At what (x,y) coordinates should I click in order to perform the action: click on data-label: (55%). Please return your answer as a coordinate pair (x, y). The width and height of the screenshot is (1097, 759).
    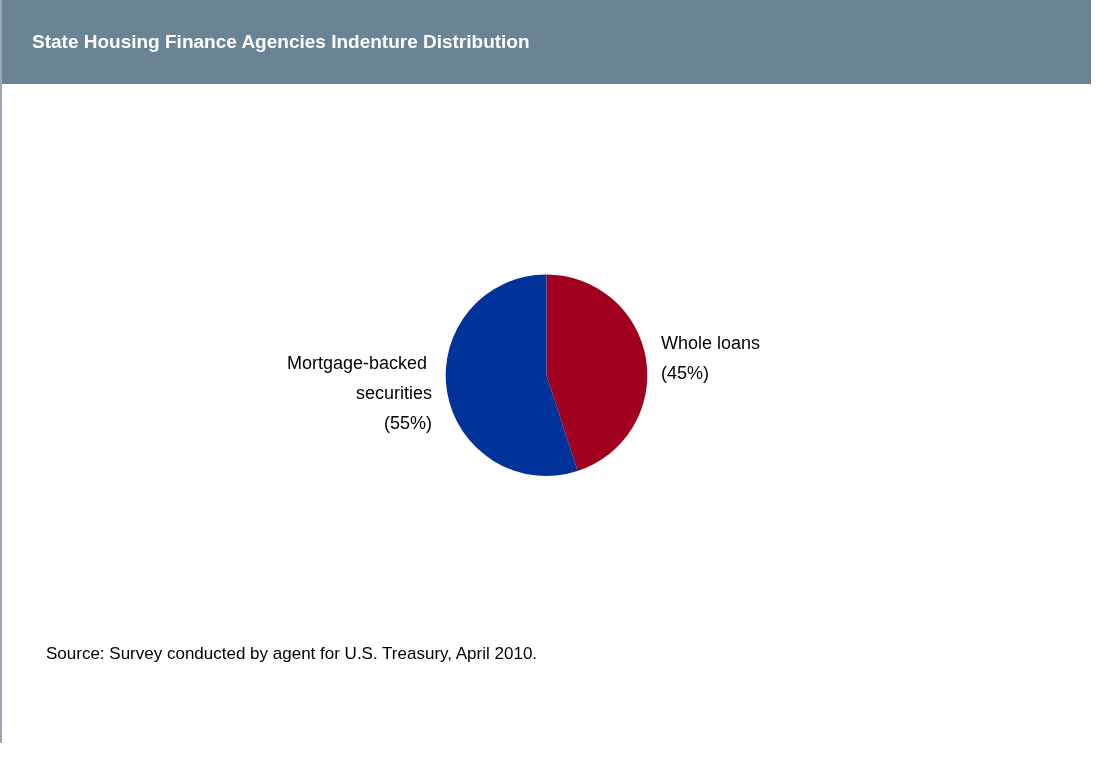
    Looking at the image, I should click on (408, 422).